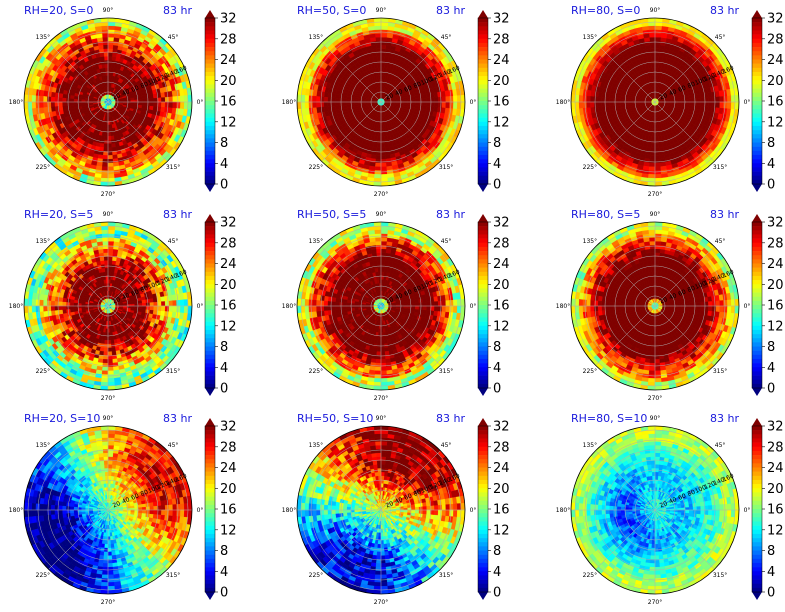  Describe the element at coordinates (720, 37) in the screenshot. I see `theta-tick-label: 45°` at that location.